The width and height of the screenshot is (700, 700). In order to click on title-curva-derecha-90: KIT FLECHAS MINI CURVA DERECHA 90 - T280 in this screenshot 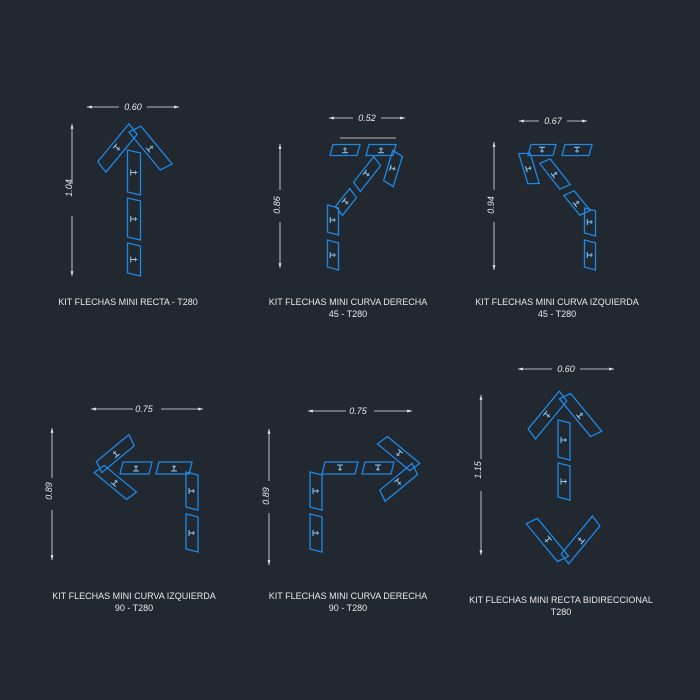, I will do `click(348, 602)`.